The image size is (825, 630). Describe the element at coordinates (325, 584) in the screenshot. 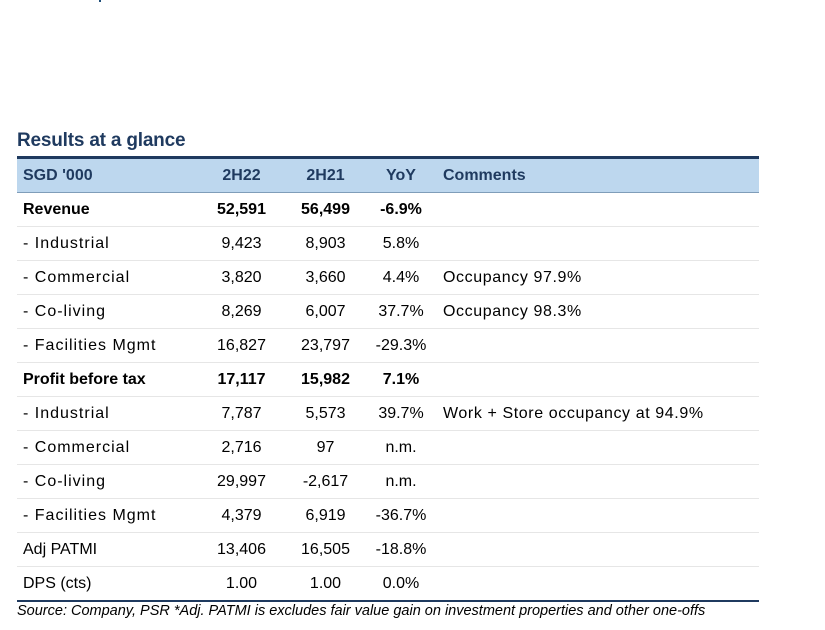

I see `row-2h21: 1.00` at that location.